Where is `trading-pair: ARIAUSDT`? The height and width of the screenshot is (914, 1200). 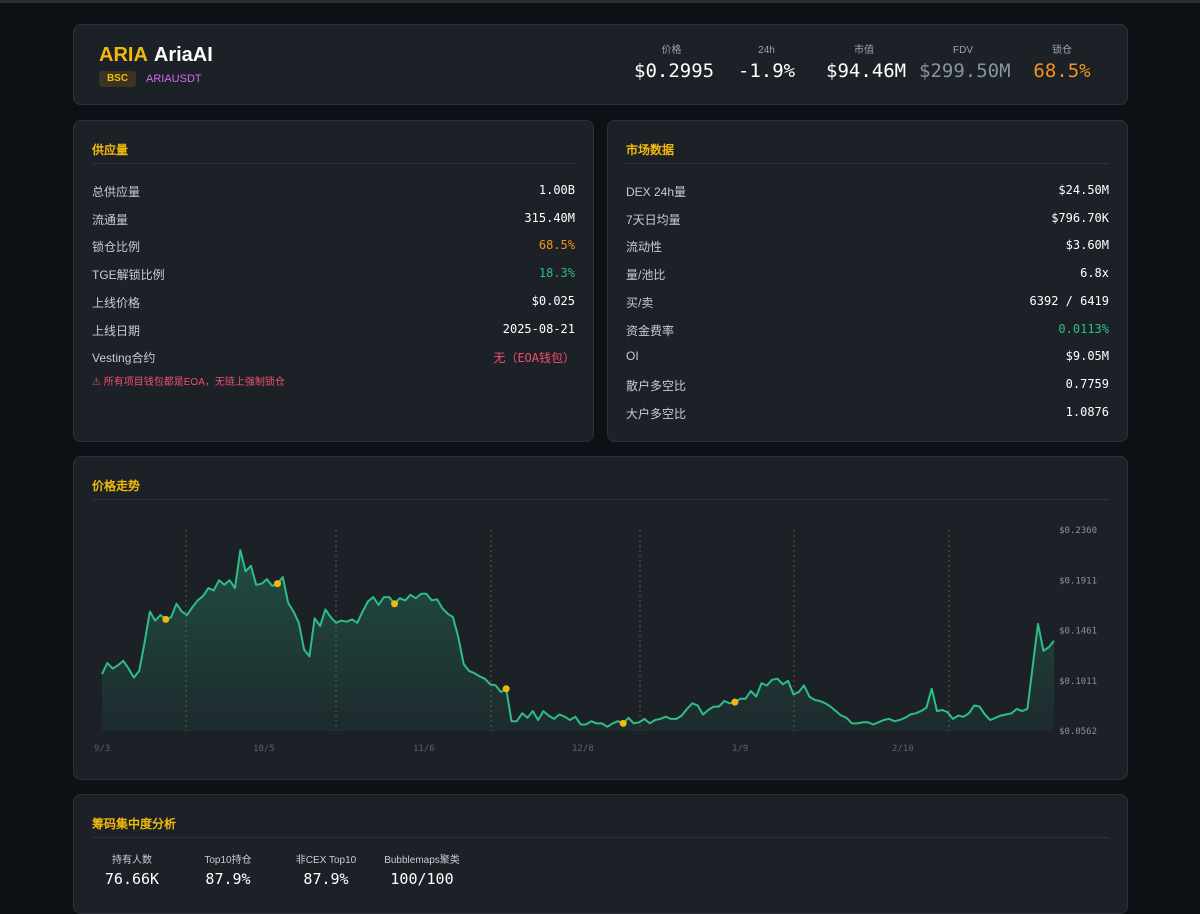 trading-pair: ARIAUSDT is located at coordinates (174, 79).